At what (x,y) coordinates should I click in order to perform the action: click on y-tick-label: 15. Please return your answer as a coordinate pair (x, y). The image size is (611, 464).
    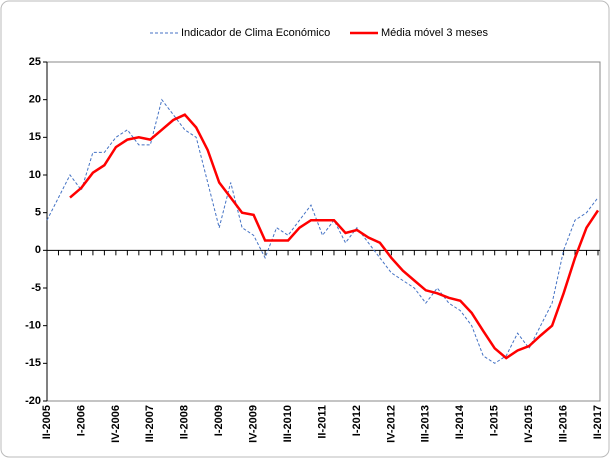
    Looking at the image, I should click on (35, 137).